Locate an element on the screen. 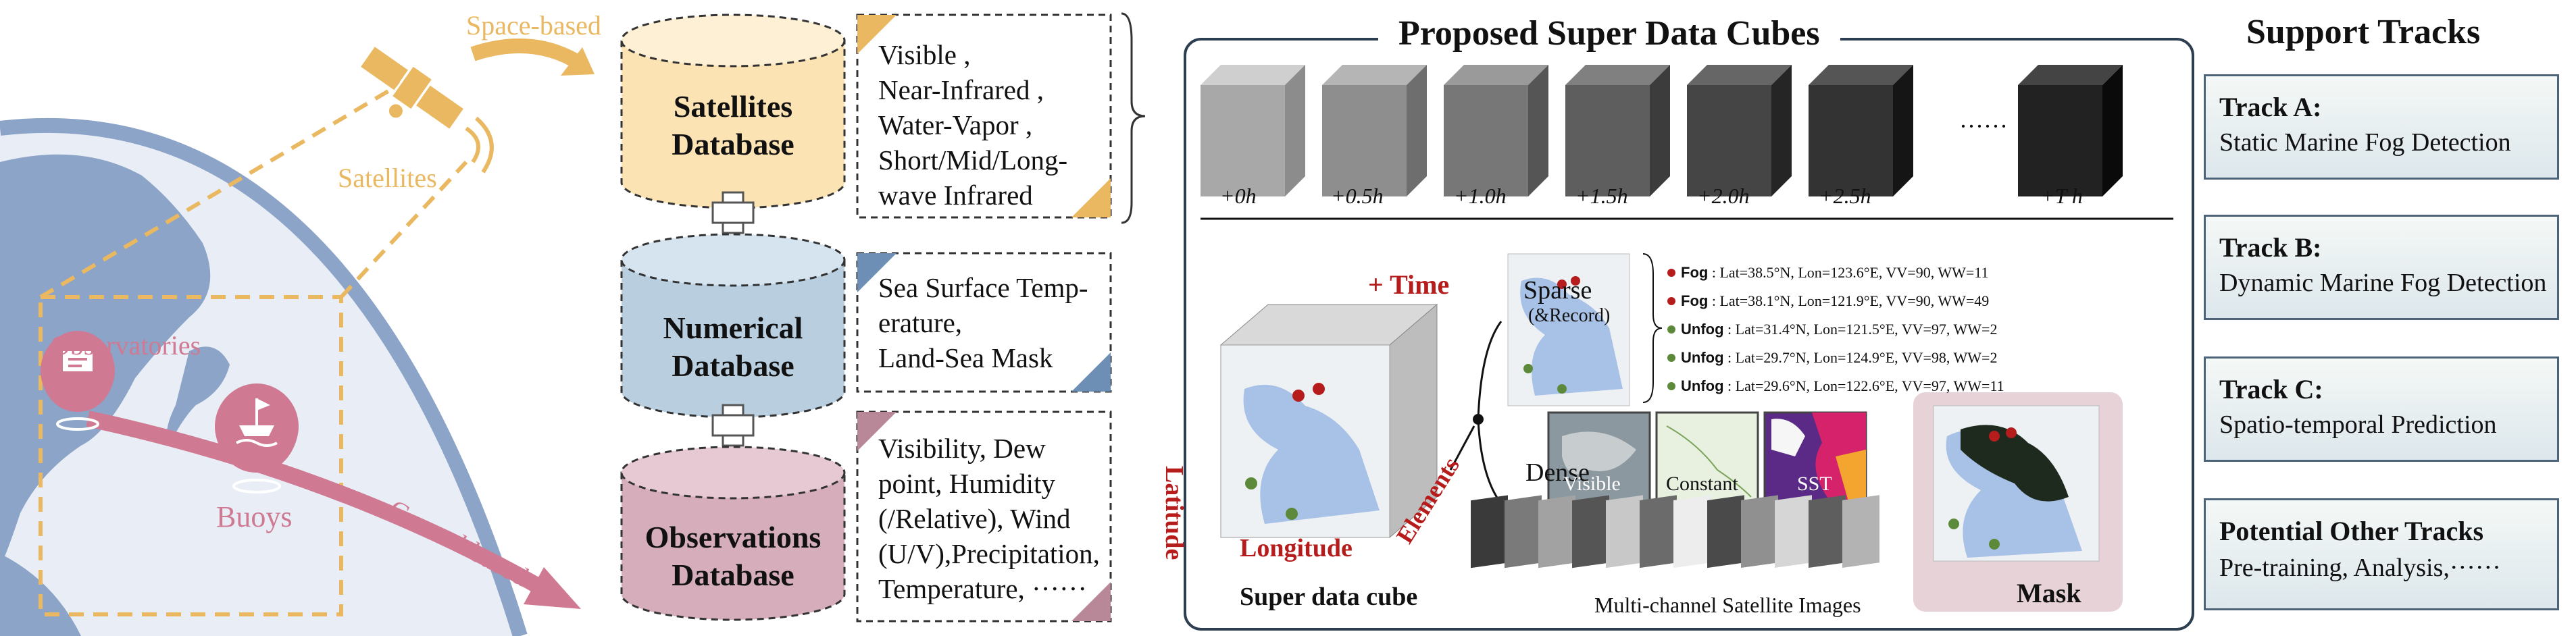  track-other-name: Potential Other Tracks is located at coordinates (2351, 531).